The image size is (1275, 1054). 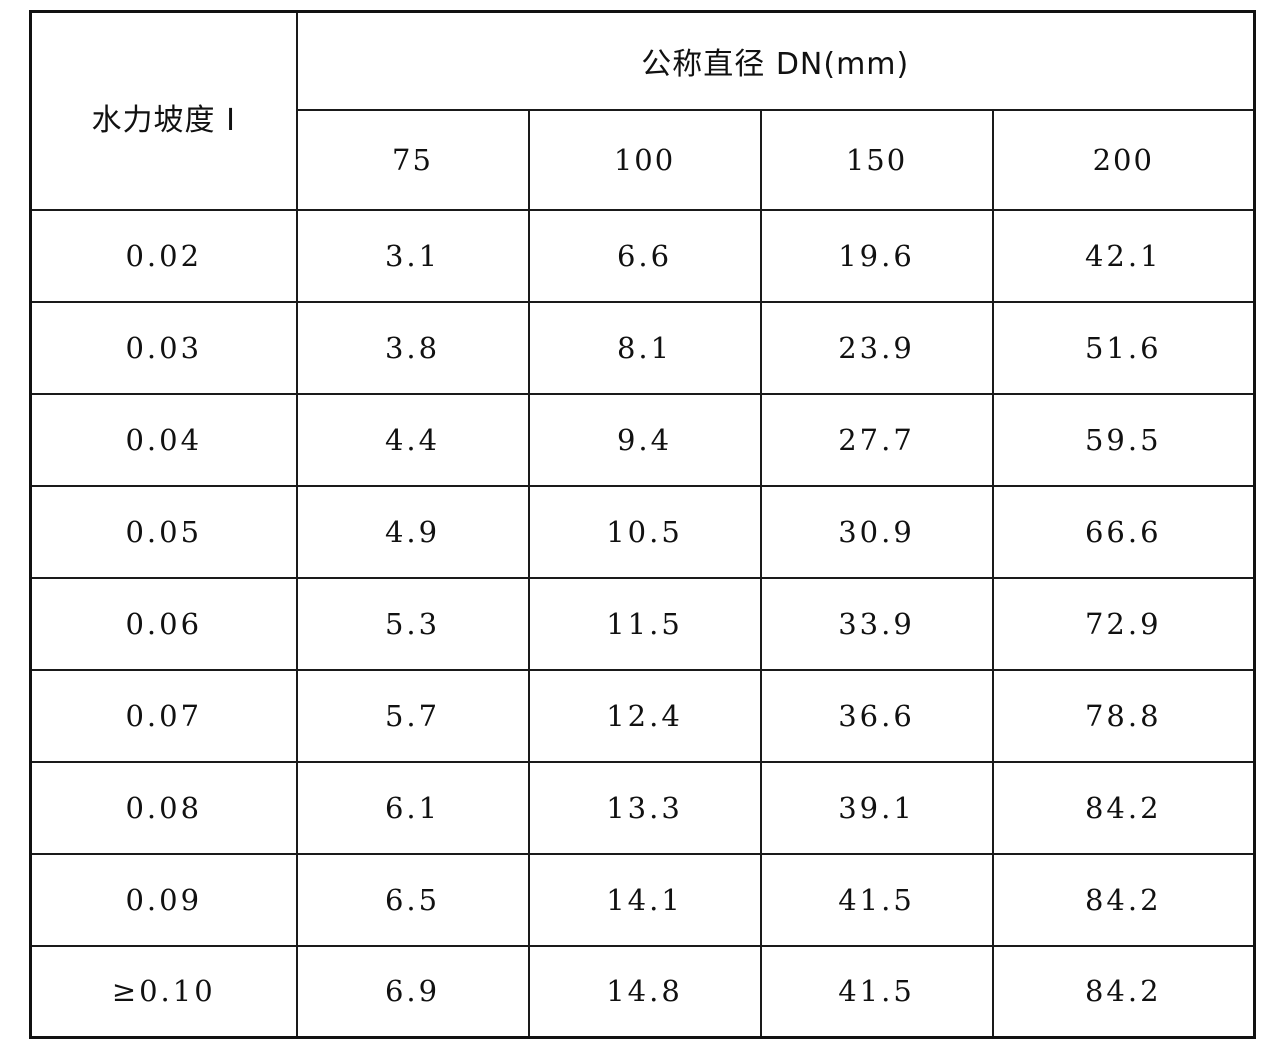 I want to click on value-cell: 39.1, so click(x=876, y=807).